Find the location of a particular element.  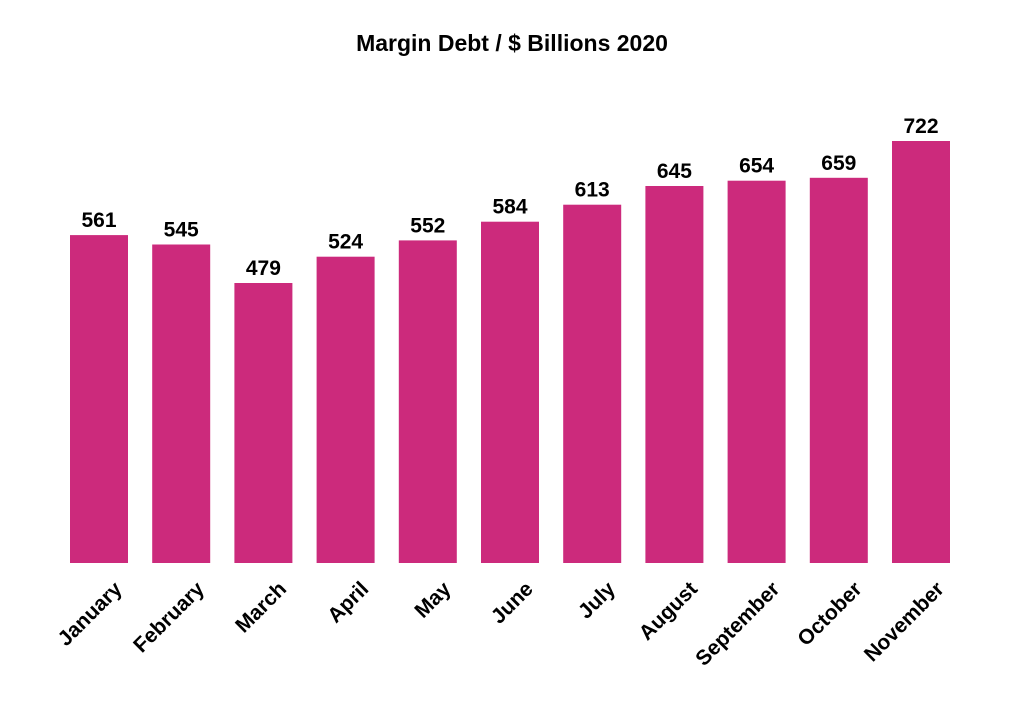

x-tick-label-june: June is located at coordinates (512, 602).